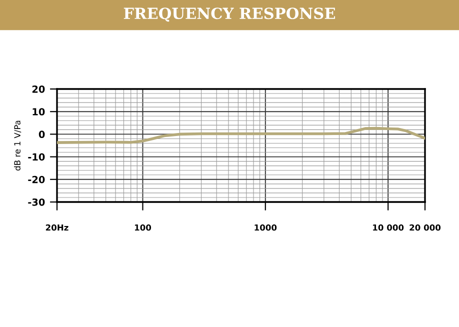 This screenshot has height=327, width=459. What do you see at coordinates (36, 157) in the screenshot?
I see `y-tick-label: -10` at bounding box center [36, 157].